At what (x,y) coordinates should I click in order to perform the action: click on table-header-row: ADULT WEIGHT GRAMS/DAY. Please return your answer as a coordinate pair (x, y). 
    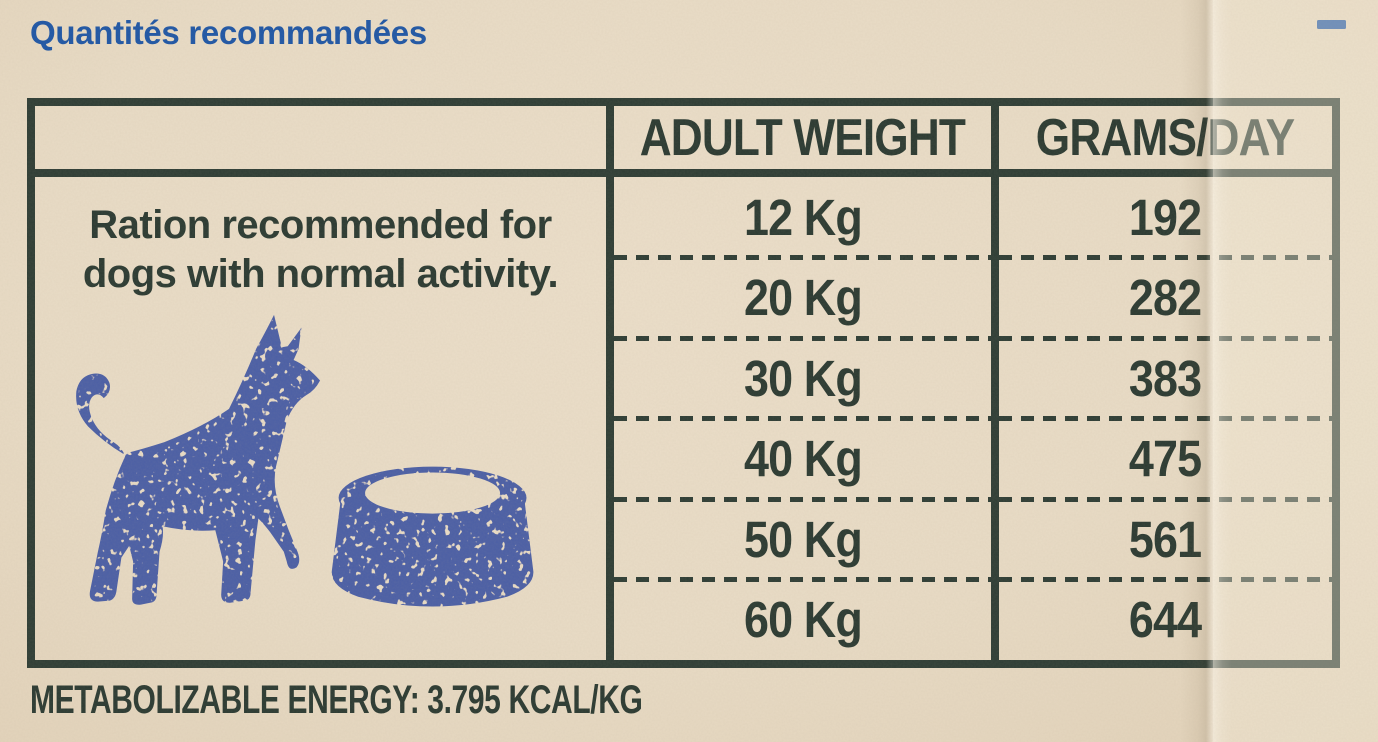
    Looking at the image, I should click on (683, 141).